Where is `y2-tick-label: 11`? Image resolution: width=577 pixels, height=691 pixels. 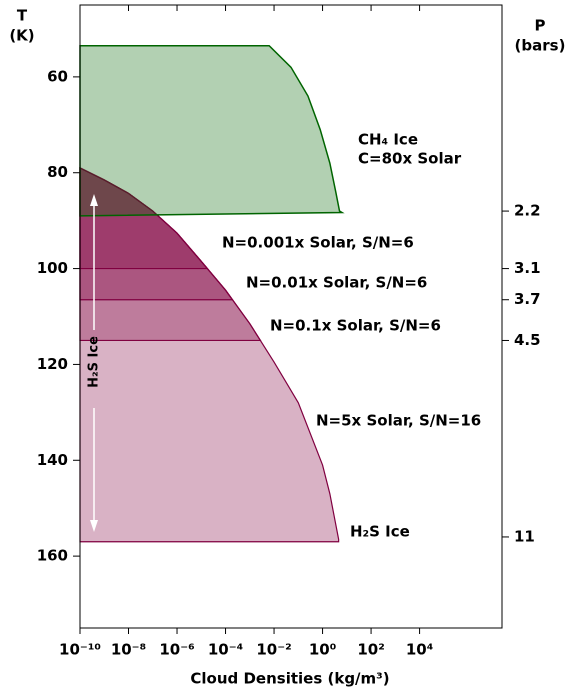
y2-tick-label: 11 is located at coordinates (524, 536).